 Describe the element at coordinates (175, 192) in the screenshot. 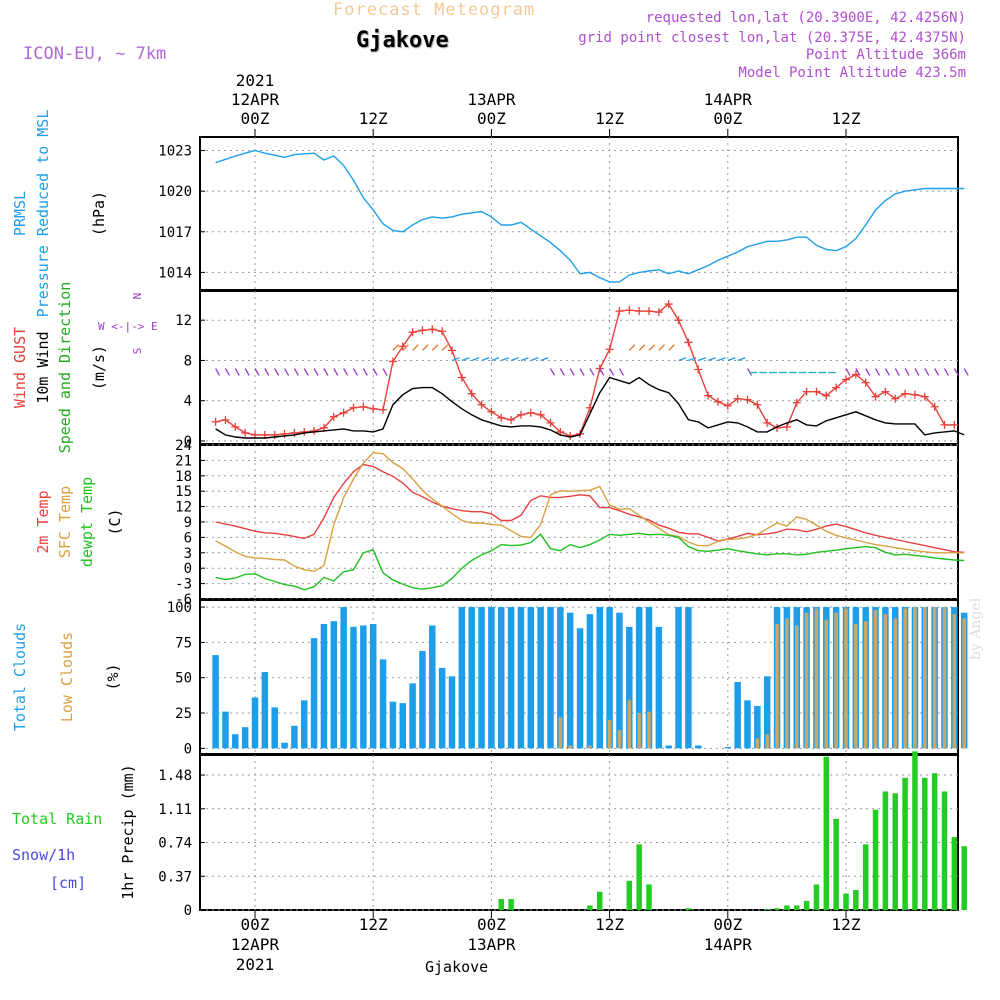

I see `y-tick-label: 1020` at that location.